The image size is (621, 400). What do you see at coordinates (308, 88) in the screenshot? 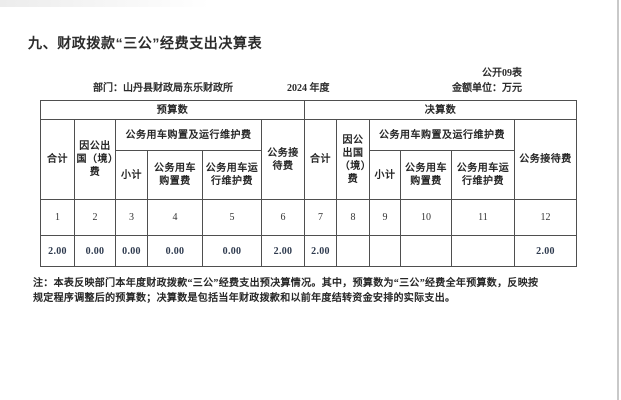
I see `fiscal-year-label: 2024 年度` at bounding box center [308, 88].